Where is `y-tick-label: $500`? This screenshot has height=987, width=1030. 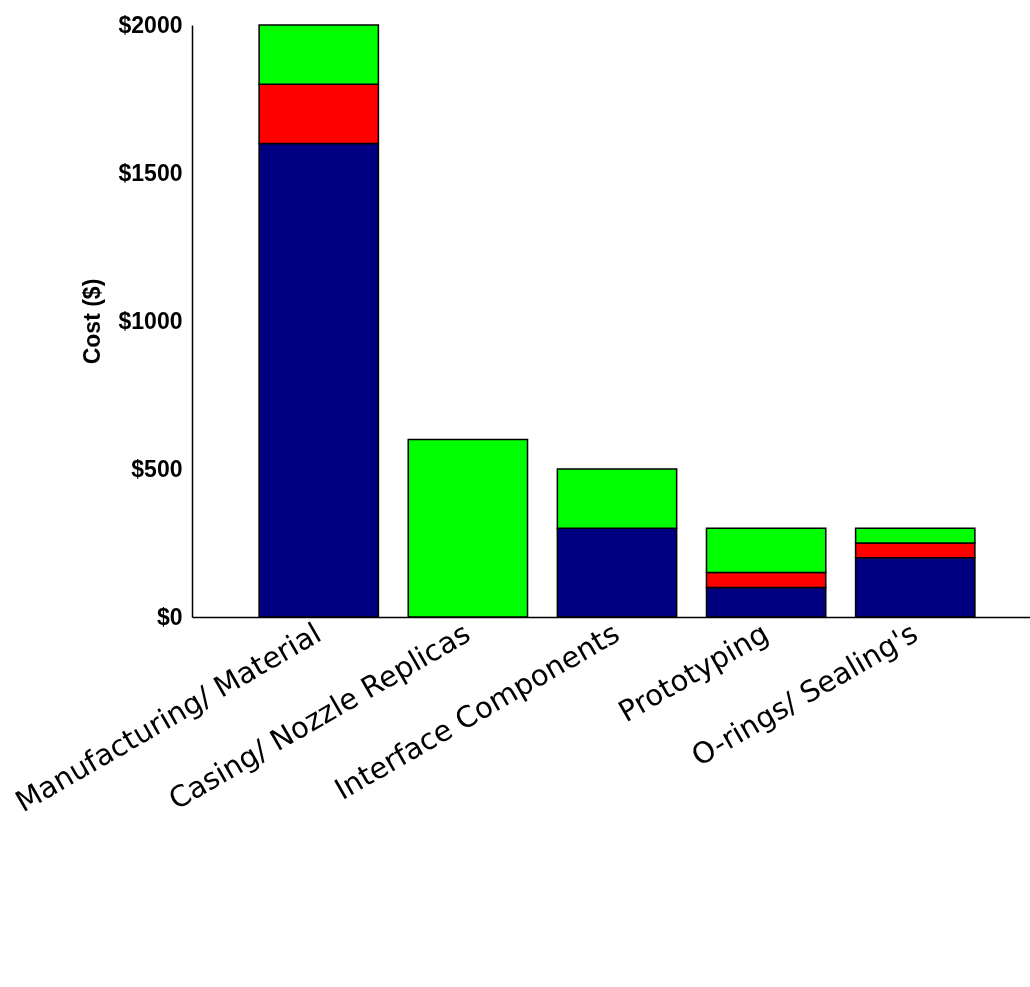
y-tick-label: $500 is located at coordinates (157, 468).